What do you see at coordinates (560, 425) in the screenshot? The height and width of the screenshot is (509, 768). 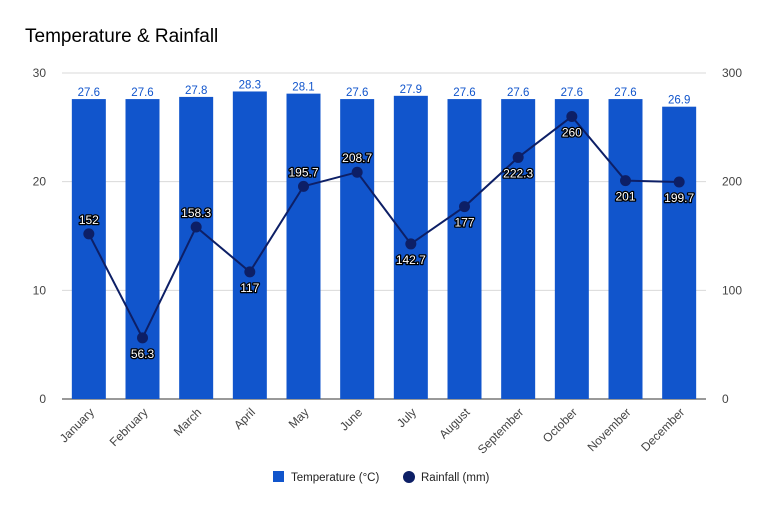 I see `x-tick-label: October` at bounding box center [560, 425].